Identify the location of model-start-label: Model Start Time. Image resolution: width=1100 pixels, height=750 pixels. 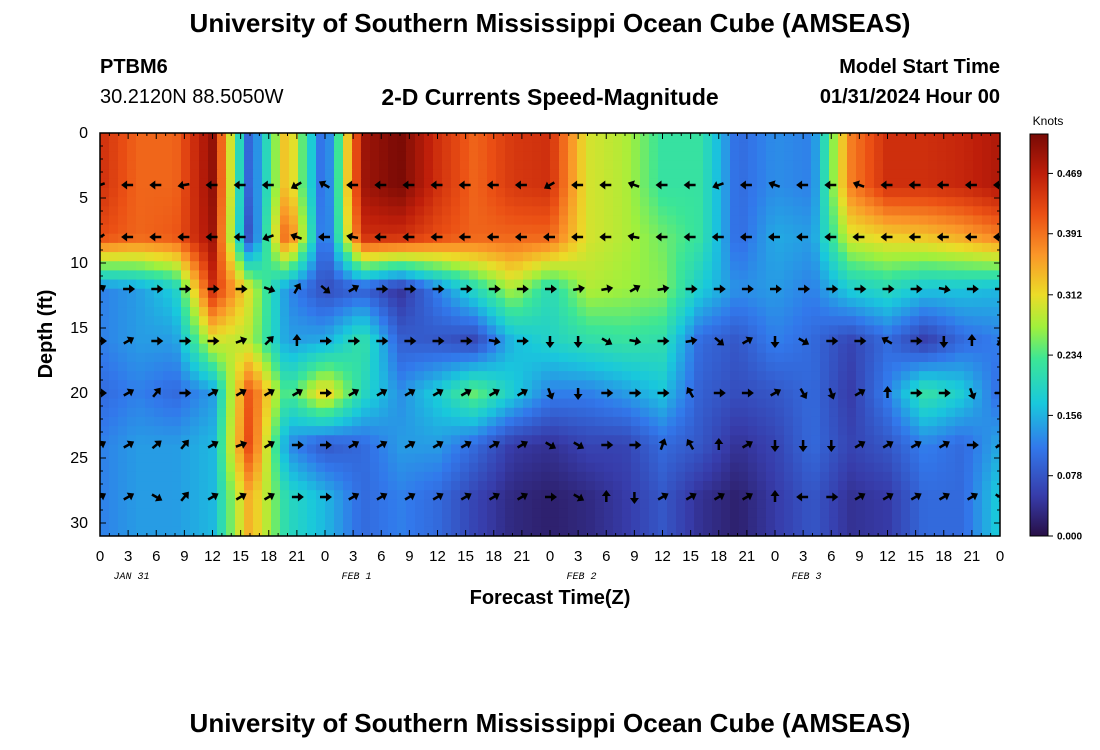
(919, 67).